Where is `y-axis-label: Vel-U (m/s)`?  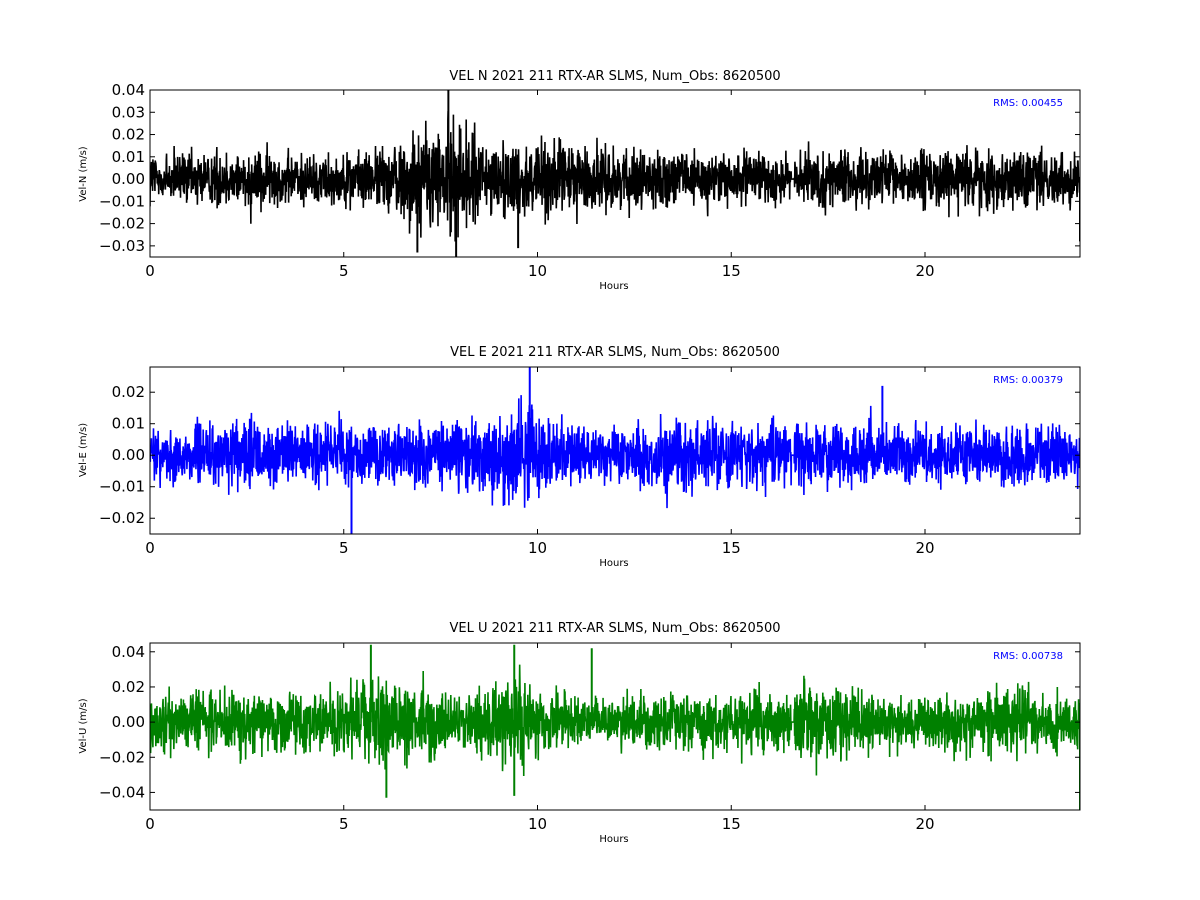
y-axis-label: Vel-U (m/s) is located at coordinates (83, 725).